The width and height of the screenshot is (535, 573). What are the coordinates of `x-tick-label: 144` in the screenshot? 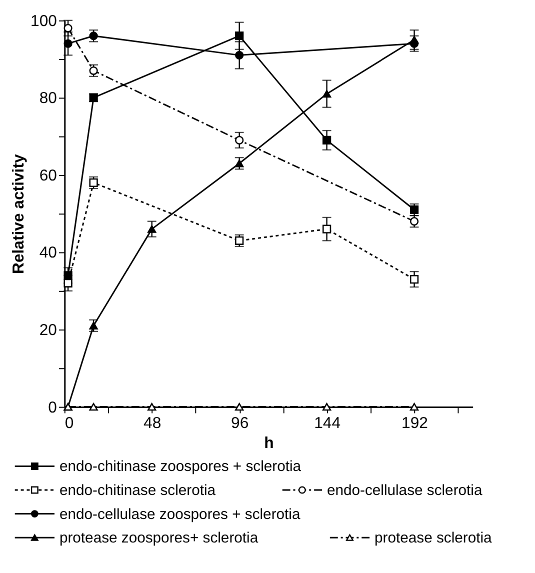 It's located at (327, 423).